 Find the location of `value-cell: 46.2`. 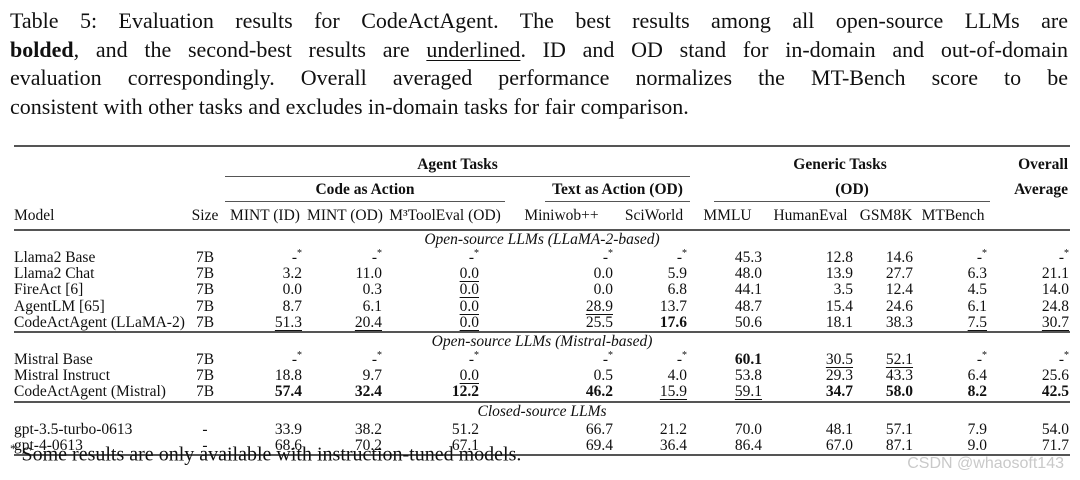

value-cell: 46.2 is located at coordinates (561, 393).